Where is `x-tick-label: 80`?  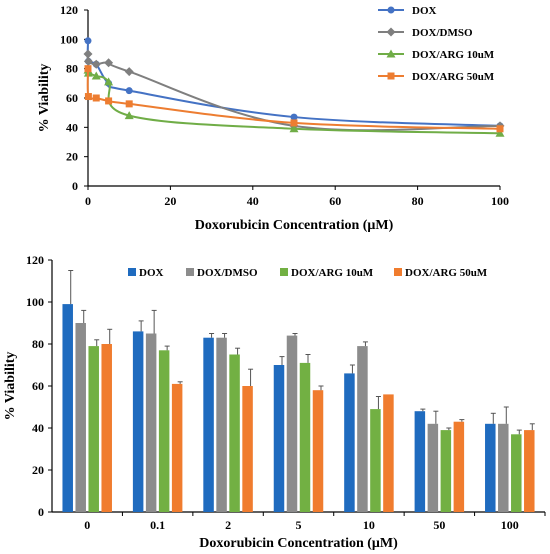 x-tick-label: 80 is located at coordinates (418, 201).